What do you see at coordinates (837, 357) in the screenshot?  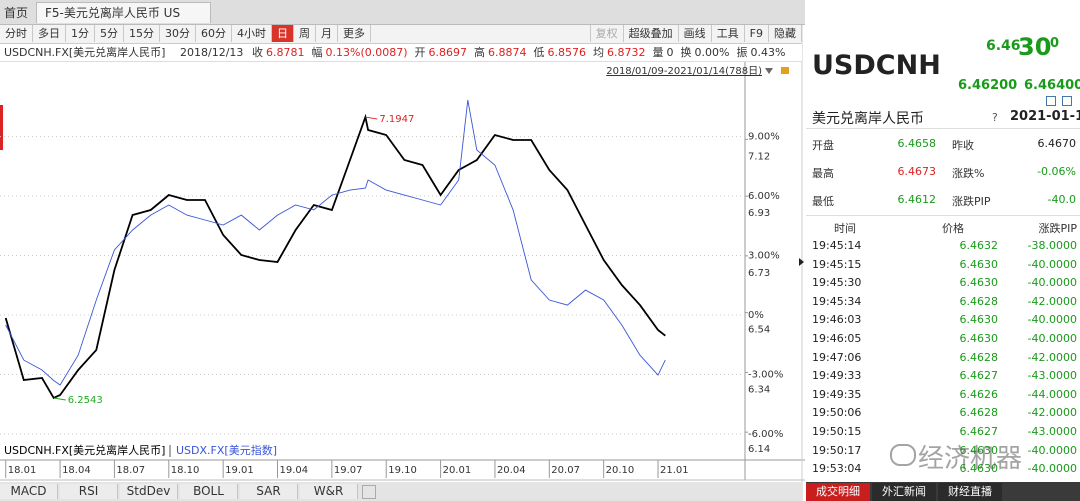 I see `tick-cell: 19:47:06` at bounding box center [837, 357].